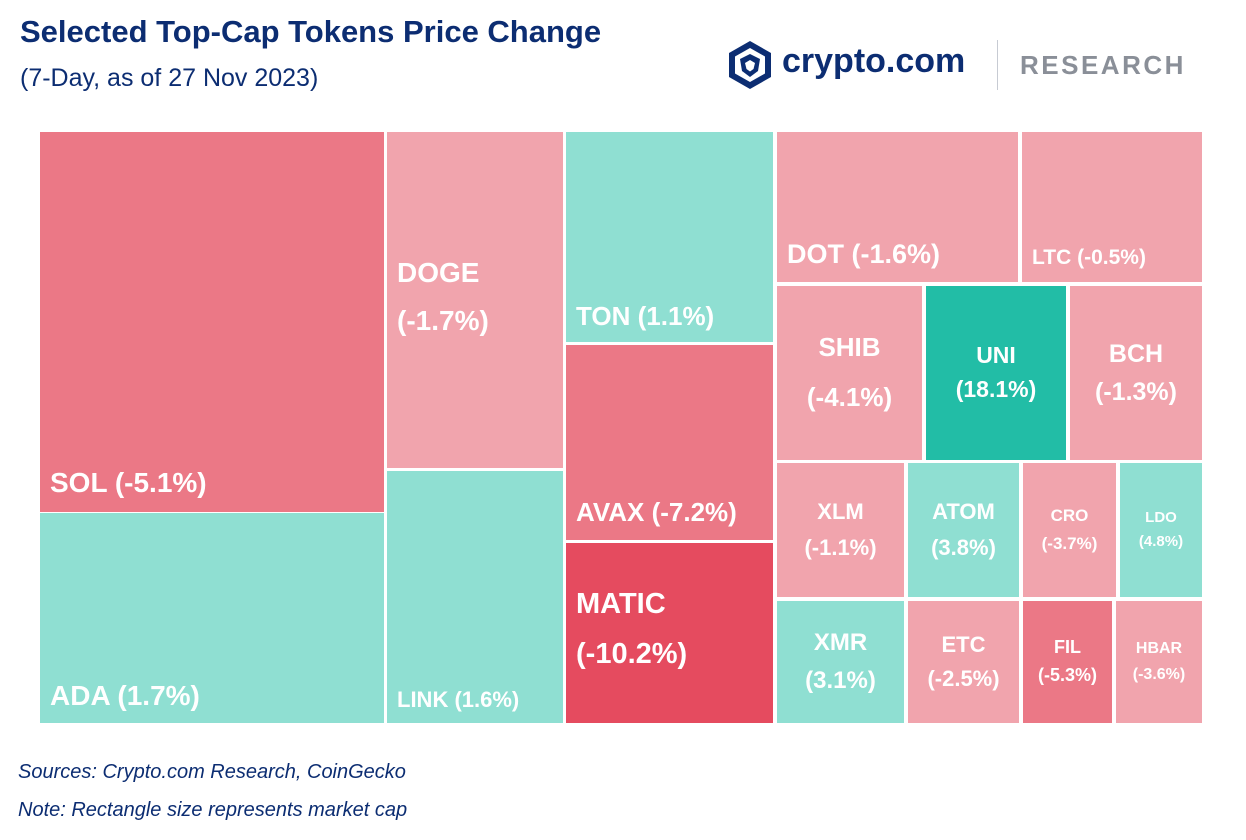 This screenshot has width=1246, height=840. What do you see at coordinates (963, 678) in the screenshot?
I see `tile-value-label: (-2.5%)` at bounding box center [963, 678].